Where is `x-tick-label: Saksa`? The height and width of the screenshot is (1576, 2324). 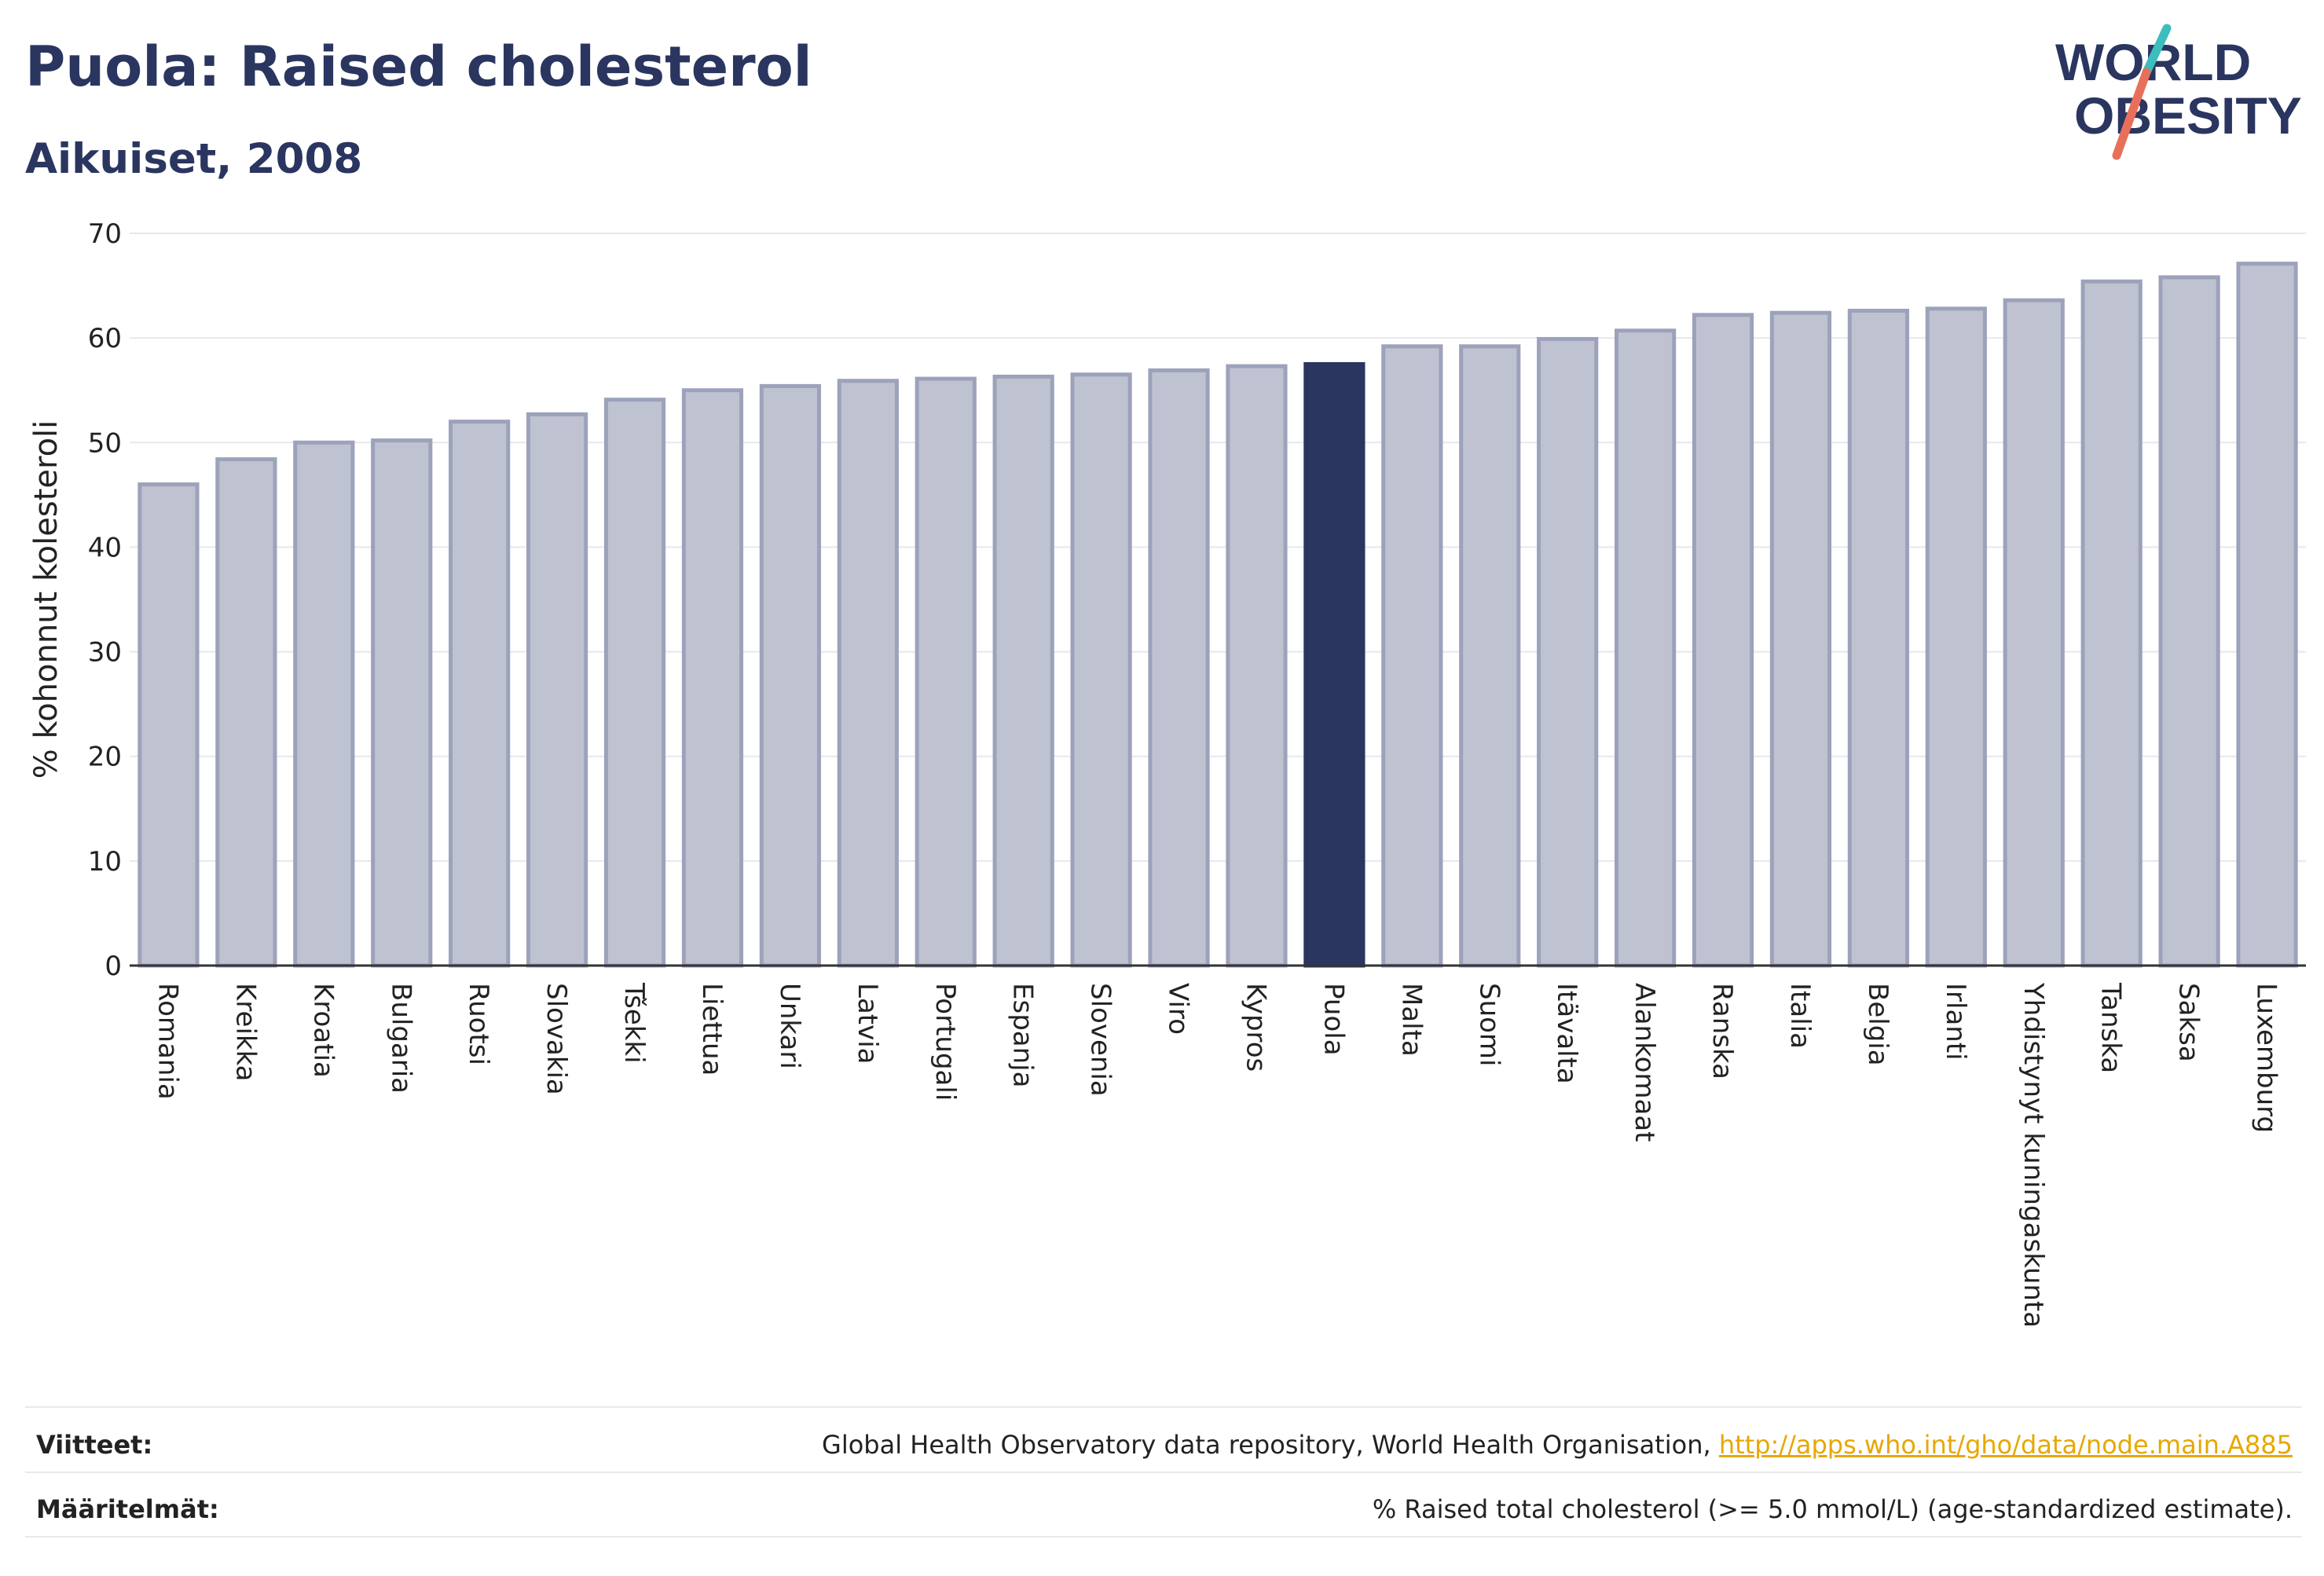 x-tick-label: Saksa is located at coordinates (2189, 1022).